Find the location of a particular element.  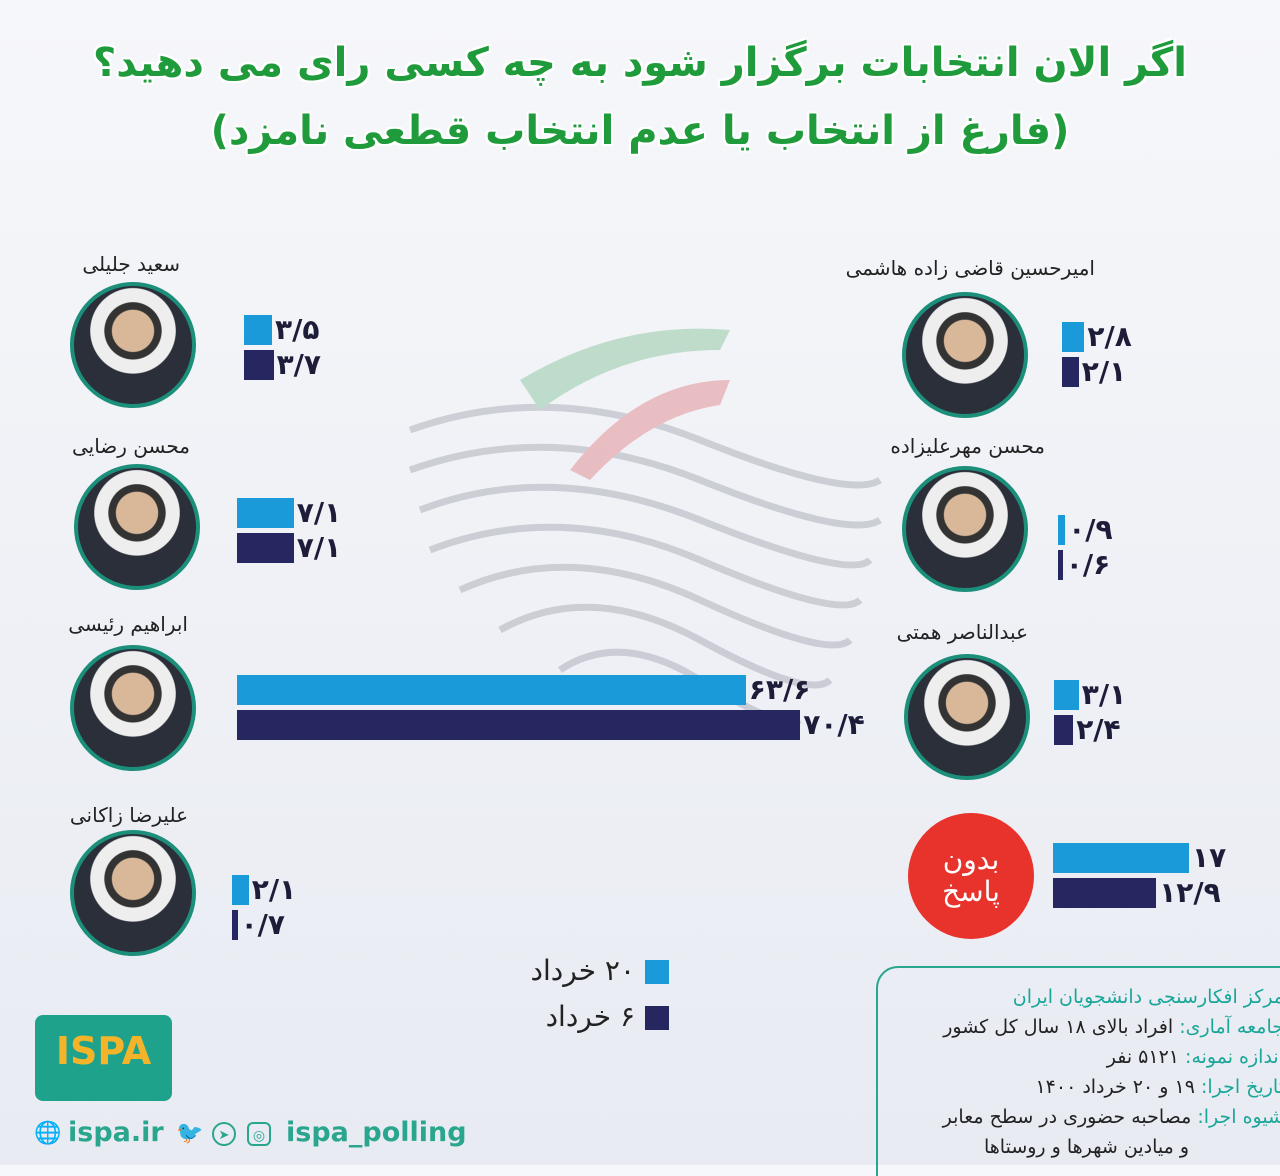

info-value: مصاحبه حضوری در سطح معابر is located at coordinates (1070, 1117).